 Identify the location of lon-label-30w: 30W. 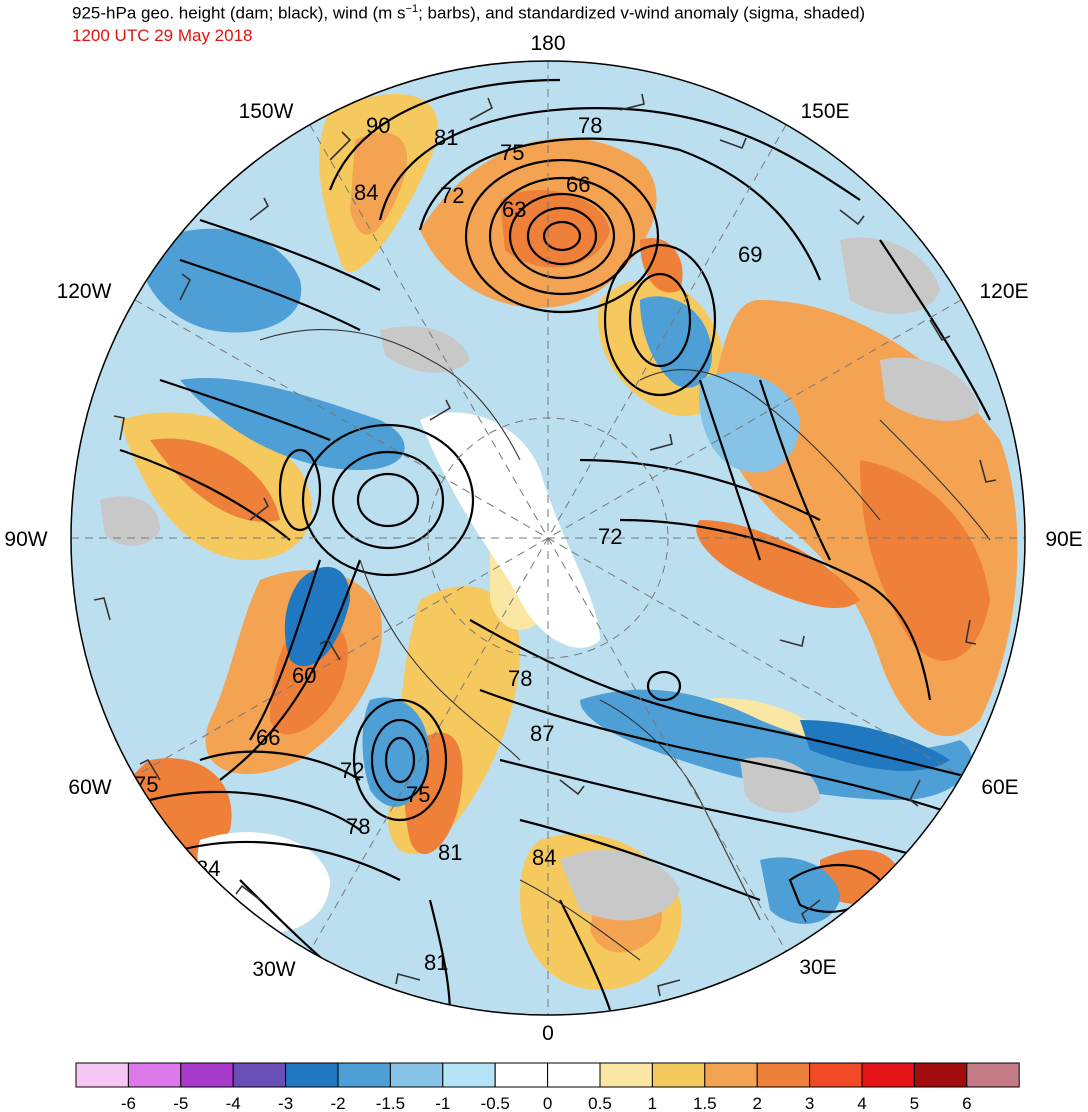
(273, 969).